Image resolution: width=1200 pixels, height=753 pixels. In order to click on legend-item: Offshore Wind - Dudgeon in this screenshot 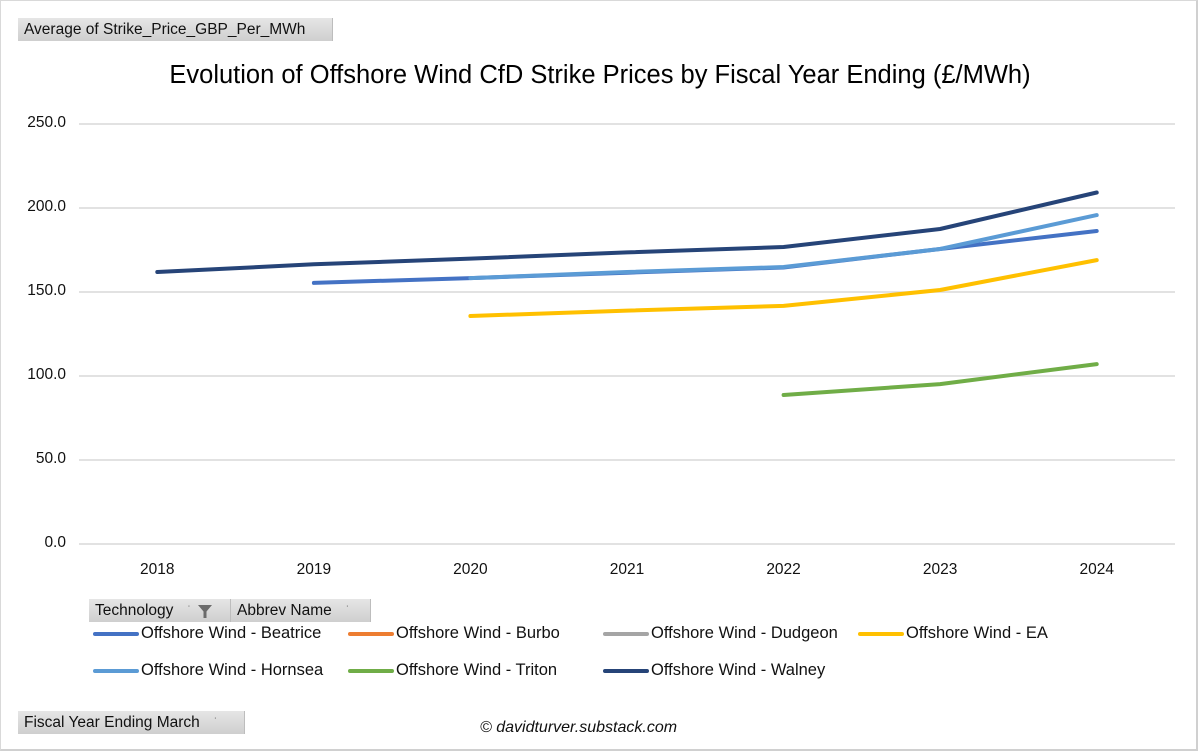, I will do `click(720, 633)`.